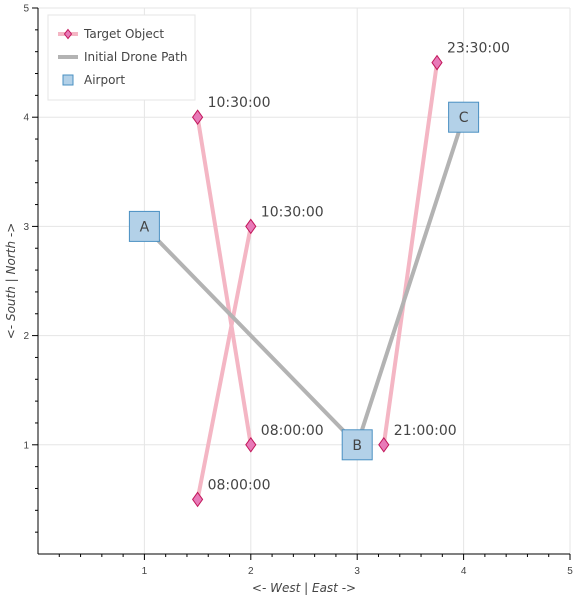 The height and width of the screenshot is (599, 574). Describe the element at coordinates (104, 80) in the screenshot. I see `legend-label-airport: Airport` at that location.